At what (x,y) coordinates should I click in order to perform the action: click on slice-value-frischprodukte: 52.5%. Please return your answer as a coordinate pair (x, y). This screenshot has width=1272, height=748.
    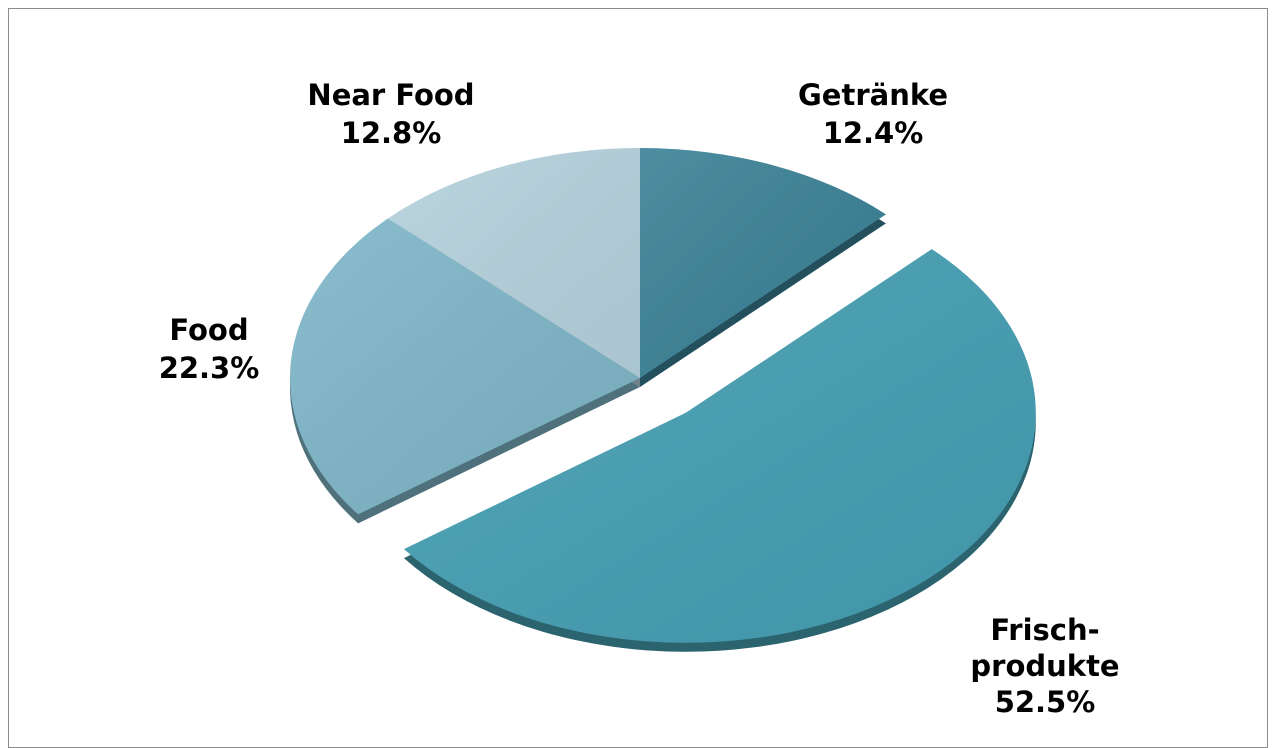
    Looking at the image, I should click on (1045, 702).